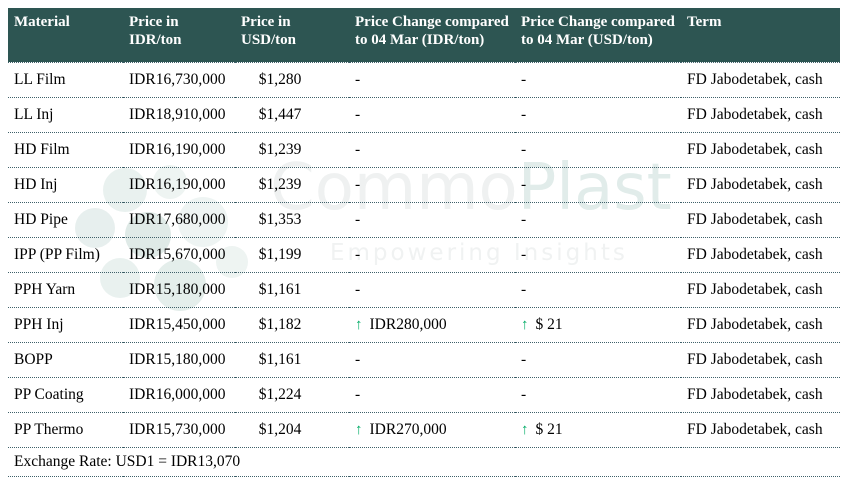  I want to click on price-usd-cell: $1,182, so click(292, 325).